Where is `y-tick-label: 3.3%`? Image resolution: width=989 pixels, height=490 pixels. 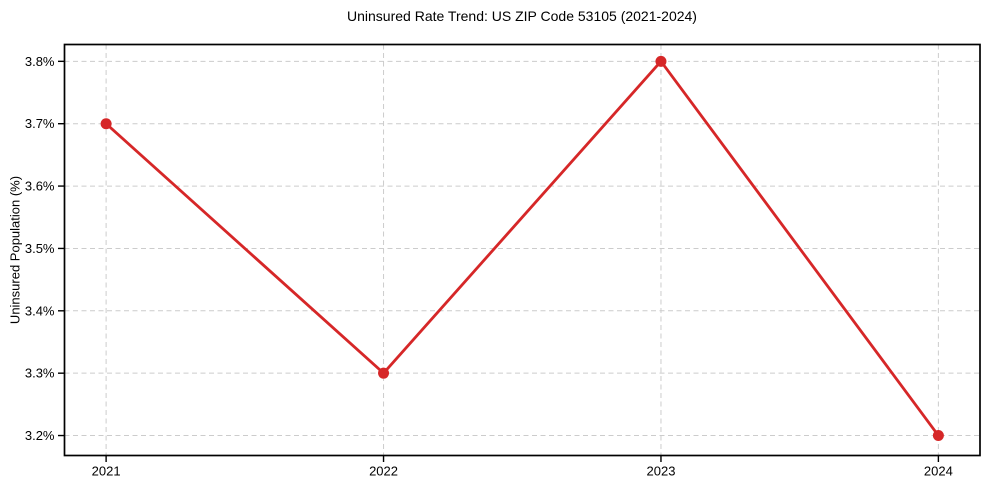 y-tick-label: 3.3% is located at coordinates (40, 373).